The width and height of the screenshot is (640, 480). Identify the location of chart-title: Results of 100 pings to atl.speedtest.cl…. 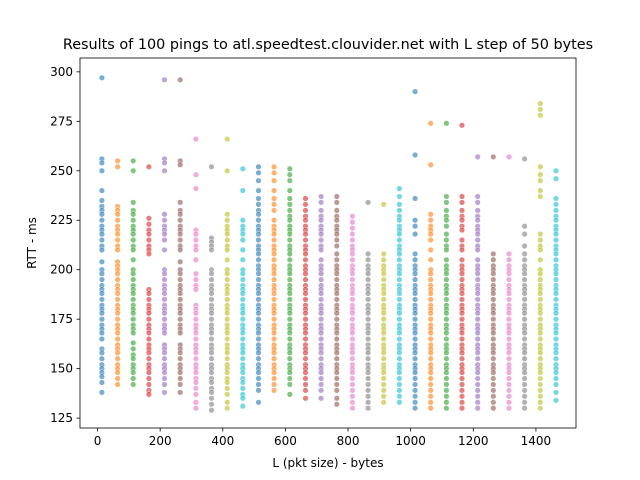
(328, 45).